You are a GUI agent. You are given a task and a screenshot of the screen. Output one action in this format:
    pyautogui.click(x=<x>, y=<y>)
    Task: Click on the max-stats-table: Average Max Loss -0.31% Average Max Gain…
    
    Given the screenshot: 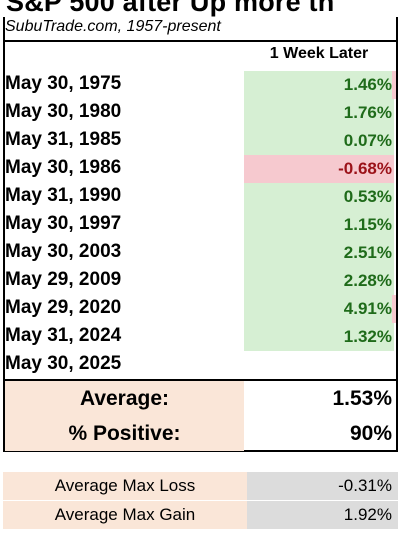 What is the action you would take?
    pyautogui.click(x=200, y=500)
    